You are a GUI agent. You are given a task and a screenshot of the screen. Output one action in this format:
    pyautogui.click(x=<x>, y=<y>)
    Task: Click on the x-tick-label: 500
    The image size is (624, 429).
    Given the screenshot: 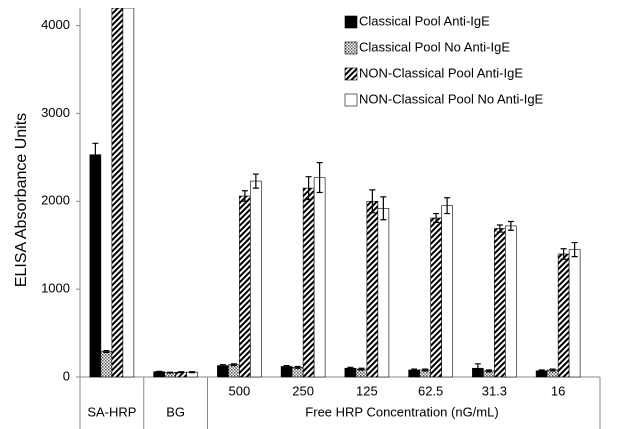 What is the action you would take?
    pyautogui.click(x=240, y=390)
    